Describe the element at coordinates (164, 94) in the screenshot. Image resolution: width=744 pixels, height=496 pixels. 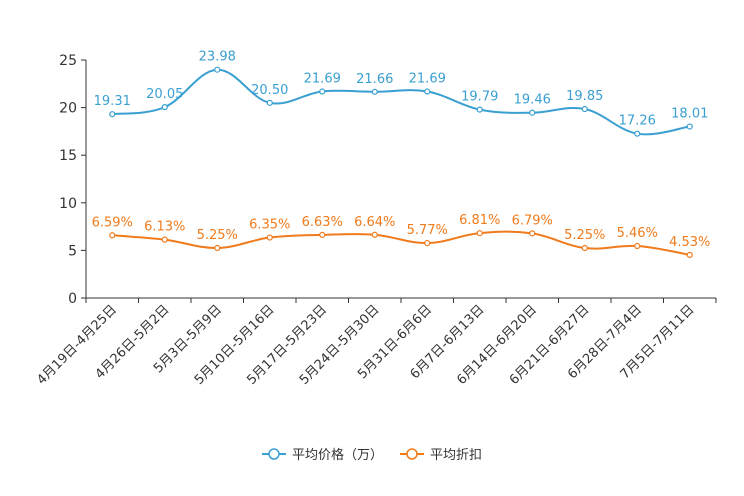
I see `data-label: 20.05` at that location.